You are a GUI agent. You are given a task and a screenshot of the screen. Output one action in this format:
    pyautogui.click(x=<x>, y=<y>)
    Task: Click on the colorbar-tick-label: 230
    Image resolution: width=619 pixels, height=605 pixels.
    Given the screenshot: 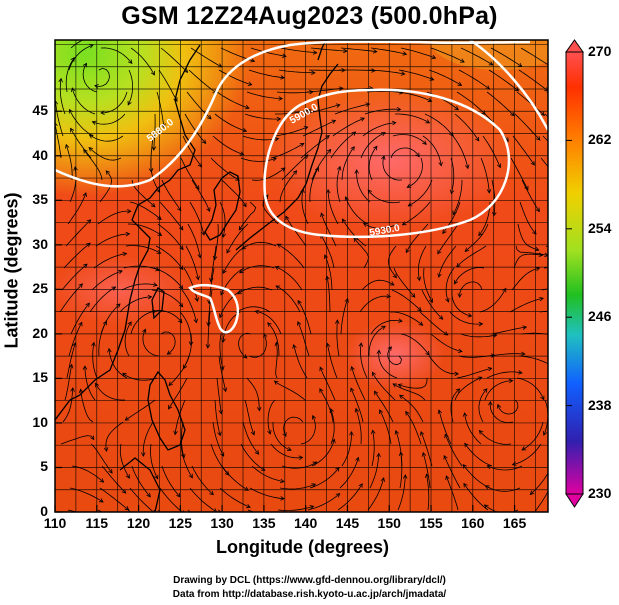 What is the action you would take?
    pyautogui.click(x=600, y=493)
    